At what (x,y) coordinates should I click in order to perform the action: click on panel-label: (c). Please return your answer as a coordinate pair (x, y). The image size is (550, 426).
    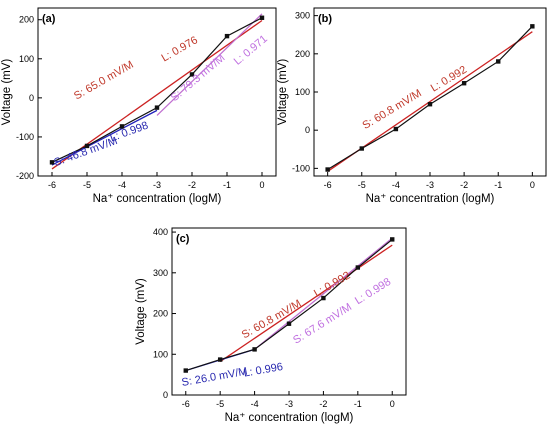
    Looking at the image, I should click on (183, 239).